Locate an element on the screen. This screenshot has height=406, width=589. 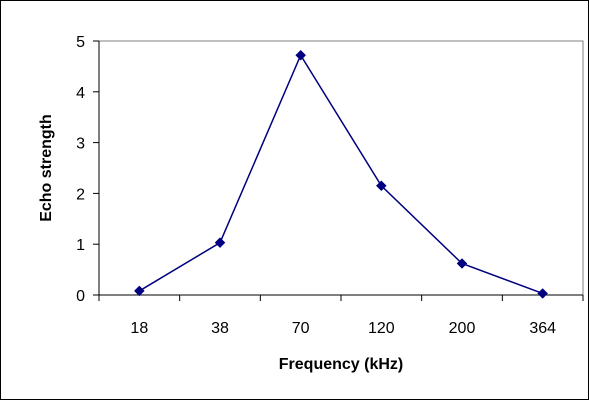
x-tick-label: 38 is located at coordinates (220, 328).